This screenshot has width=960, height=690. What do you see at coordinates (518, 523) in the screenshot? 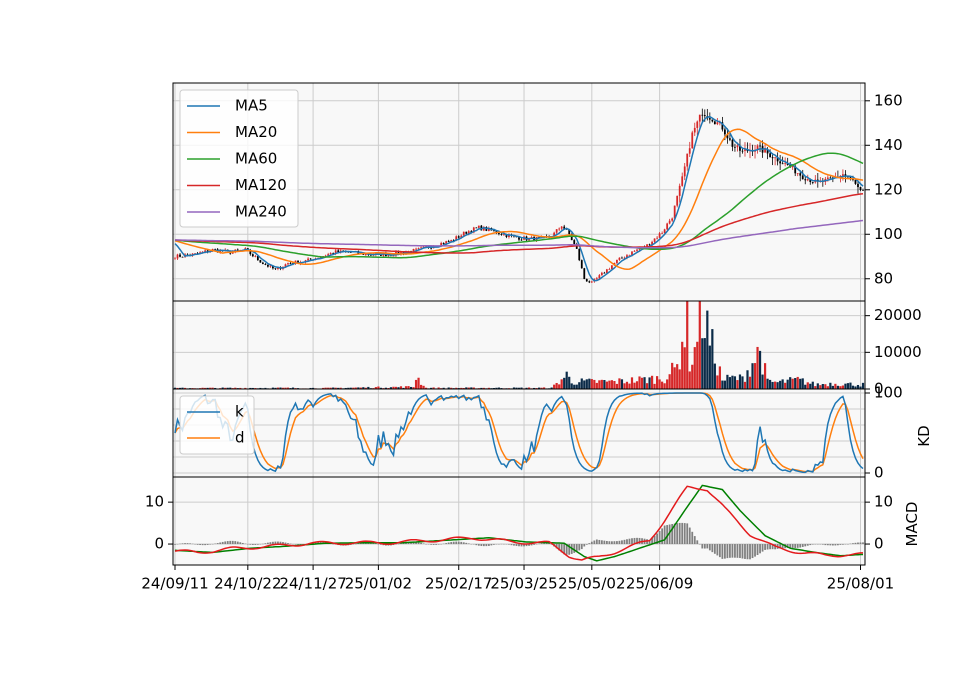
I see `macd-dif-line` at bounding box center [518, 523].